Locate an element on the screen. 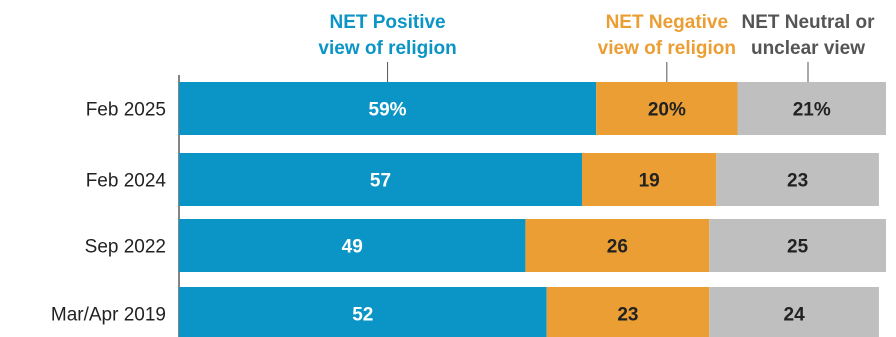 This screenshot has width=896, height=337. data-label: 59% is located at coordinates (388, 110).